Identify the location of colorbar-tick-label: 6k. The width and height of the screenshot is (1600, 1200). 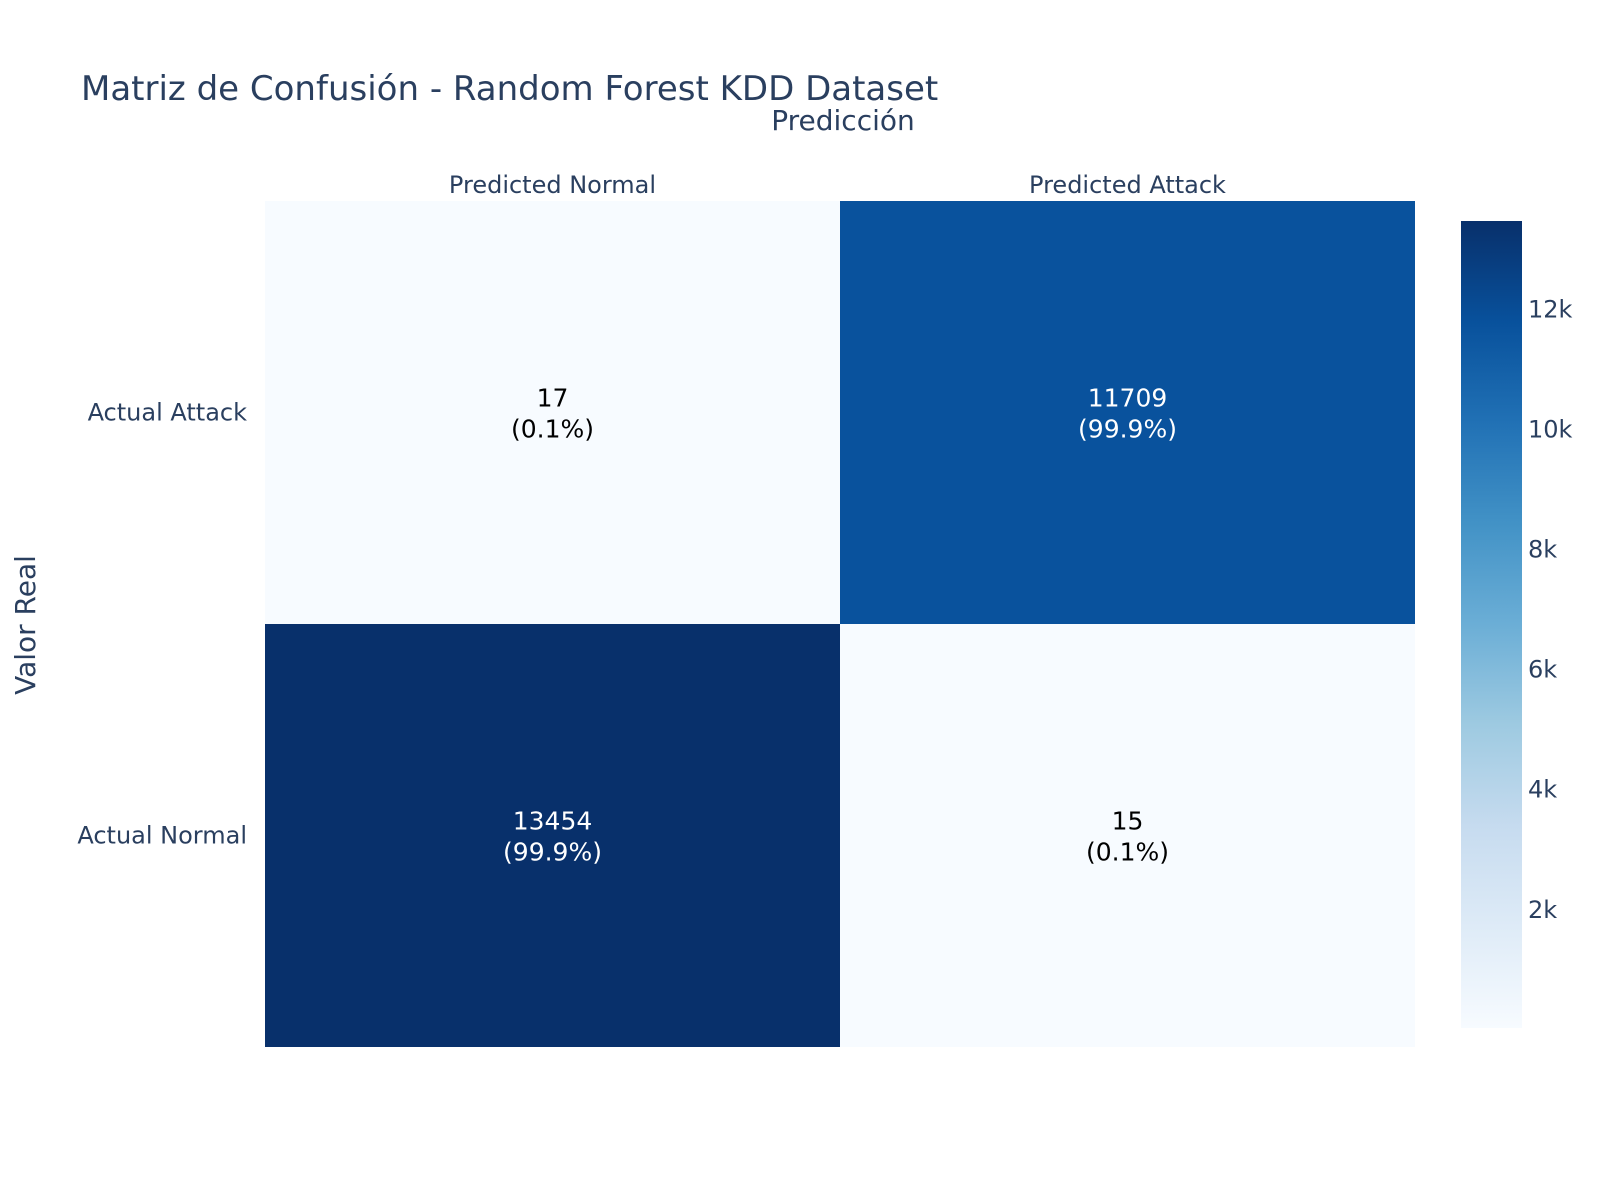
(1542, 670).